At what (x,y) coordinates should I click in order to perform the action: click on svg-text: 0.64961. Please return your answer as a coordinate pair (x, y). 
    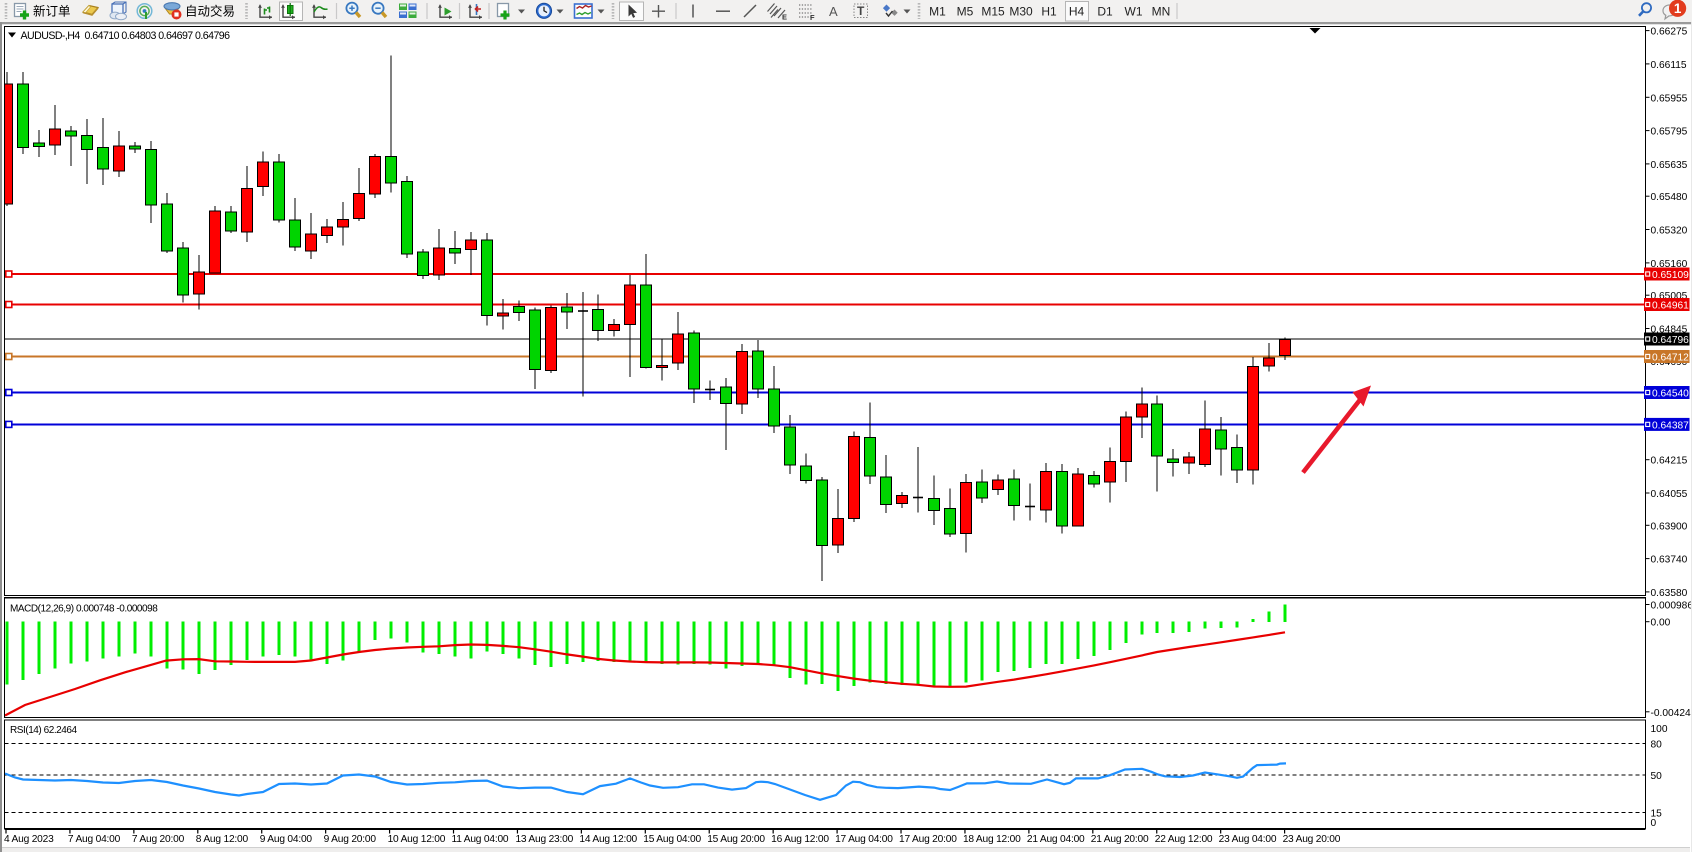
    Looking at the image, I should click on (1670, 305).